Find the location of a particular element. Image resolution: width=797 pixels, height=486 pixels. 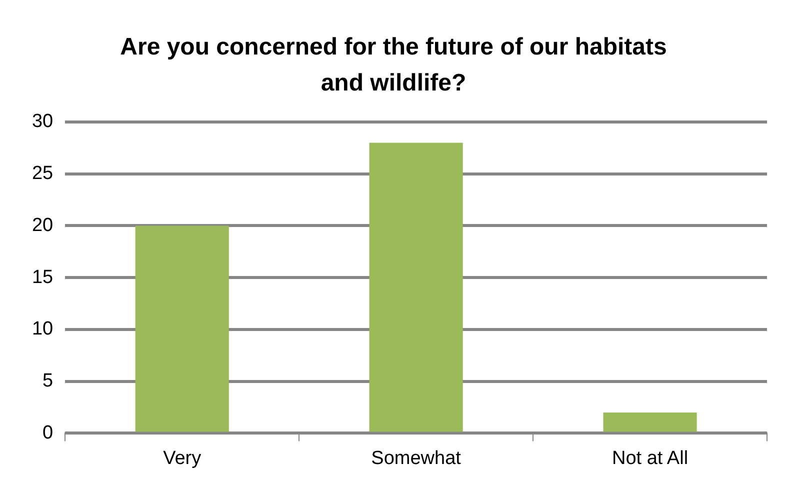

y-tick-label: 15 is located at coordinates (43, 277).